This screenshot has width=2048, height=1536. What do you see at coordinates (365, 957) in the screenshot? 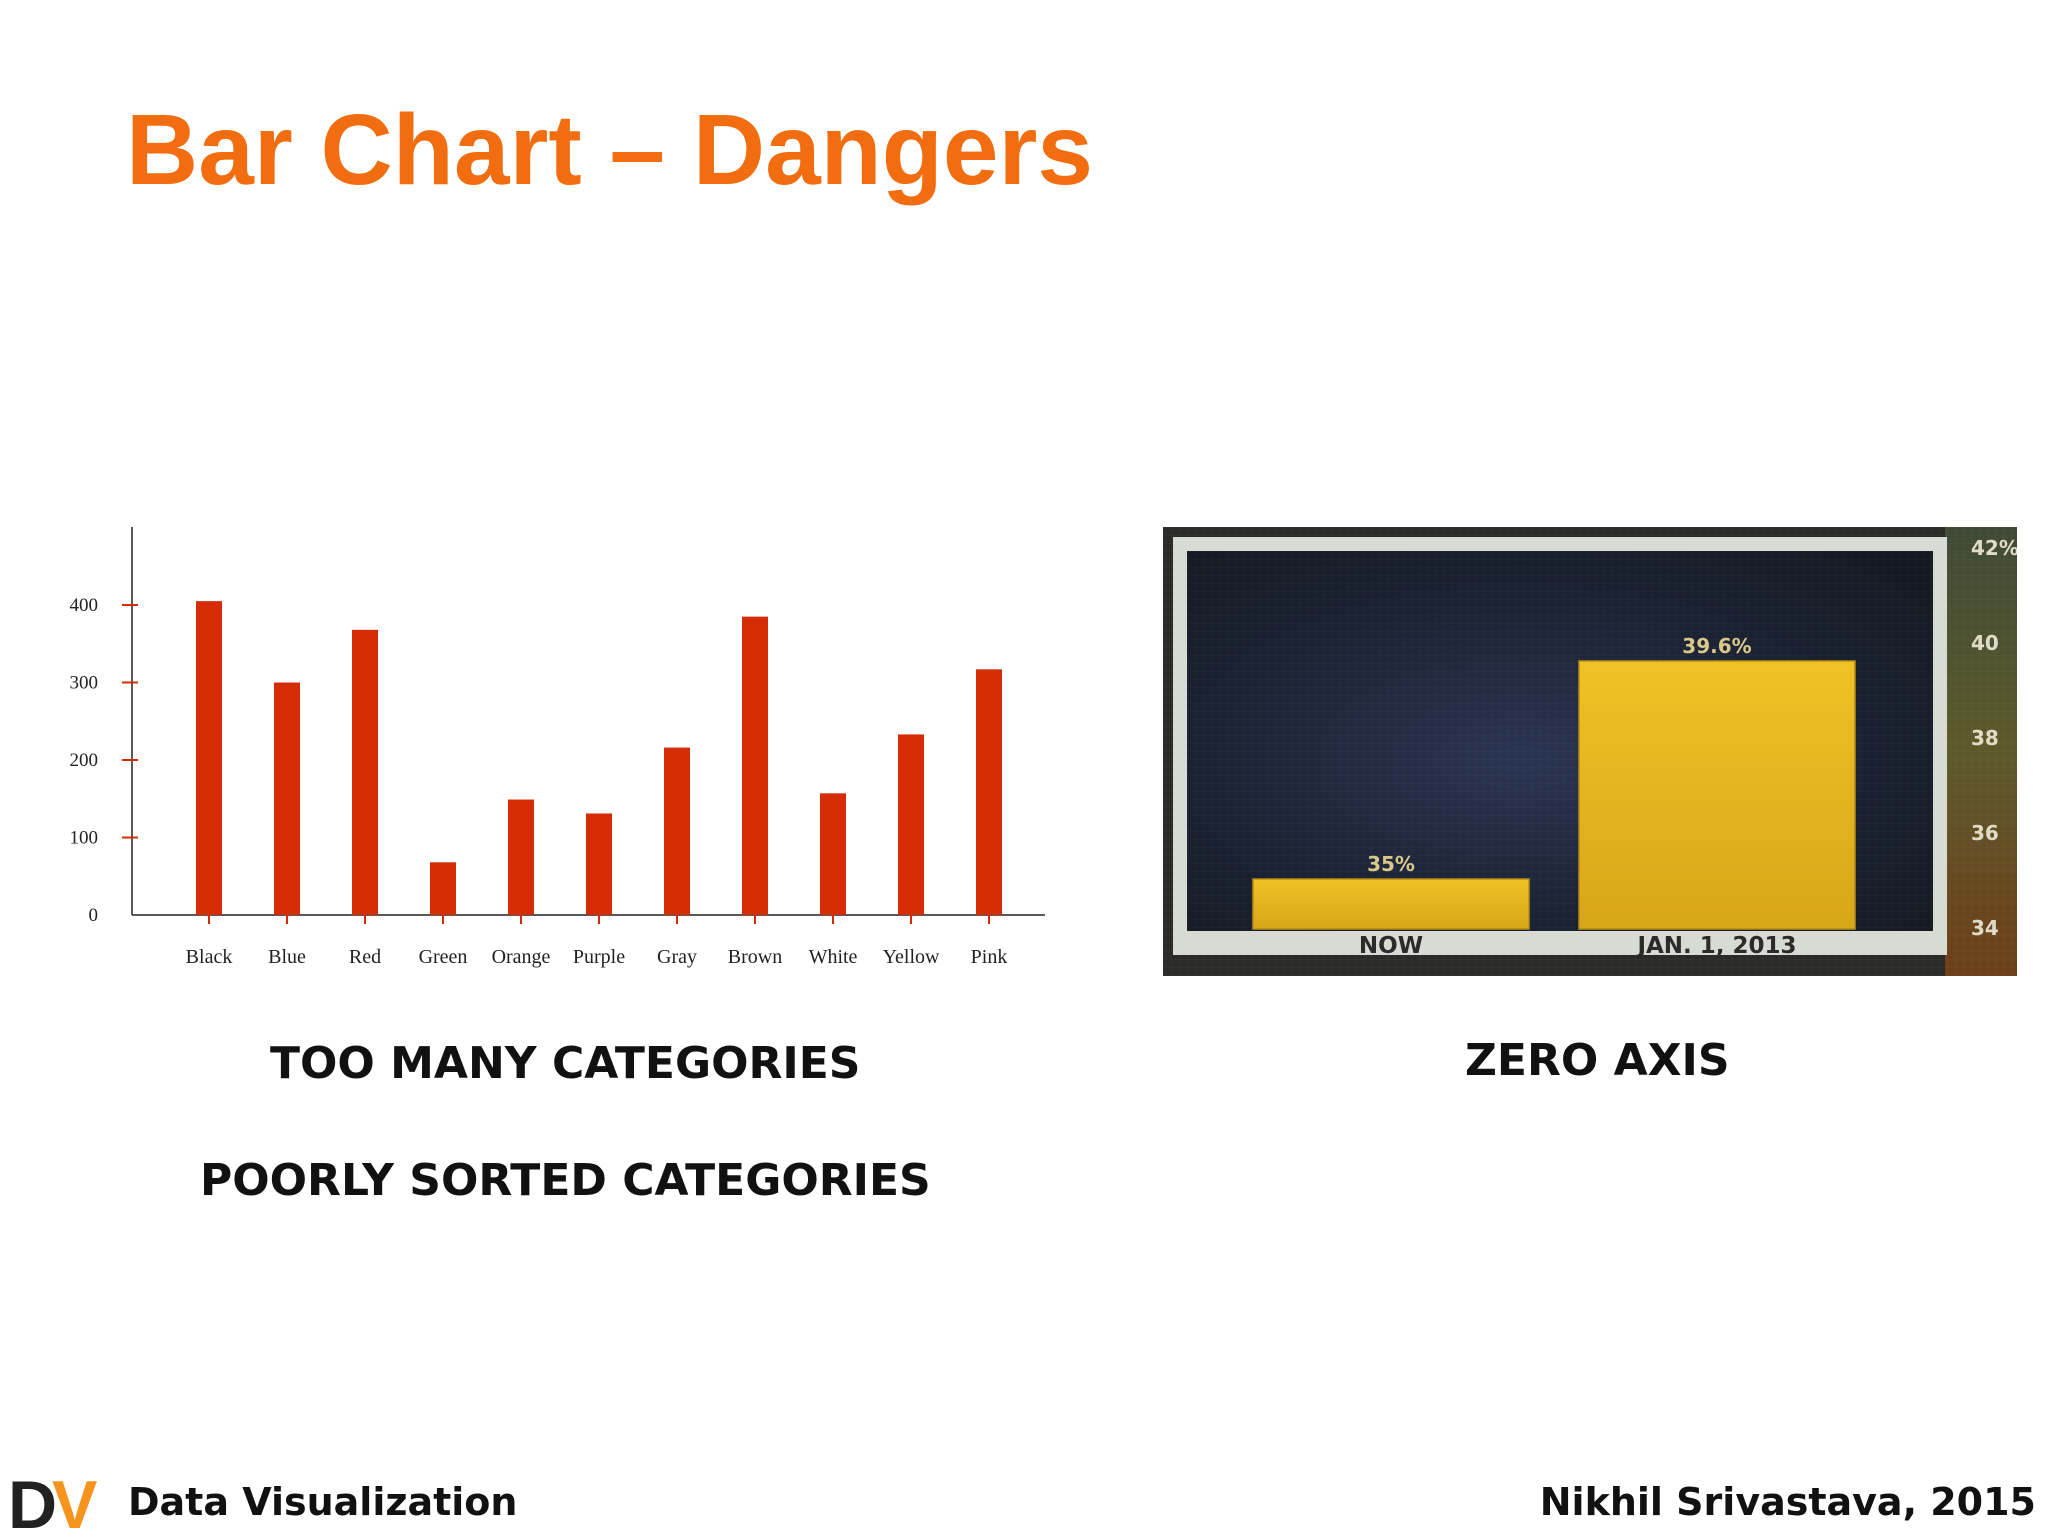
I see `left-chart-category-label: Red` at bounding box center [365, 957].